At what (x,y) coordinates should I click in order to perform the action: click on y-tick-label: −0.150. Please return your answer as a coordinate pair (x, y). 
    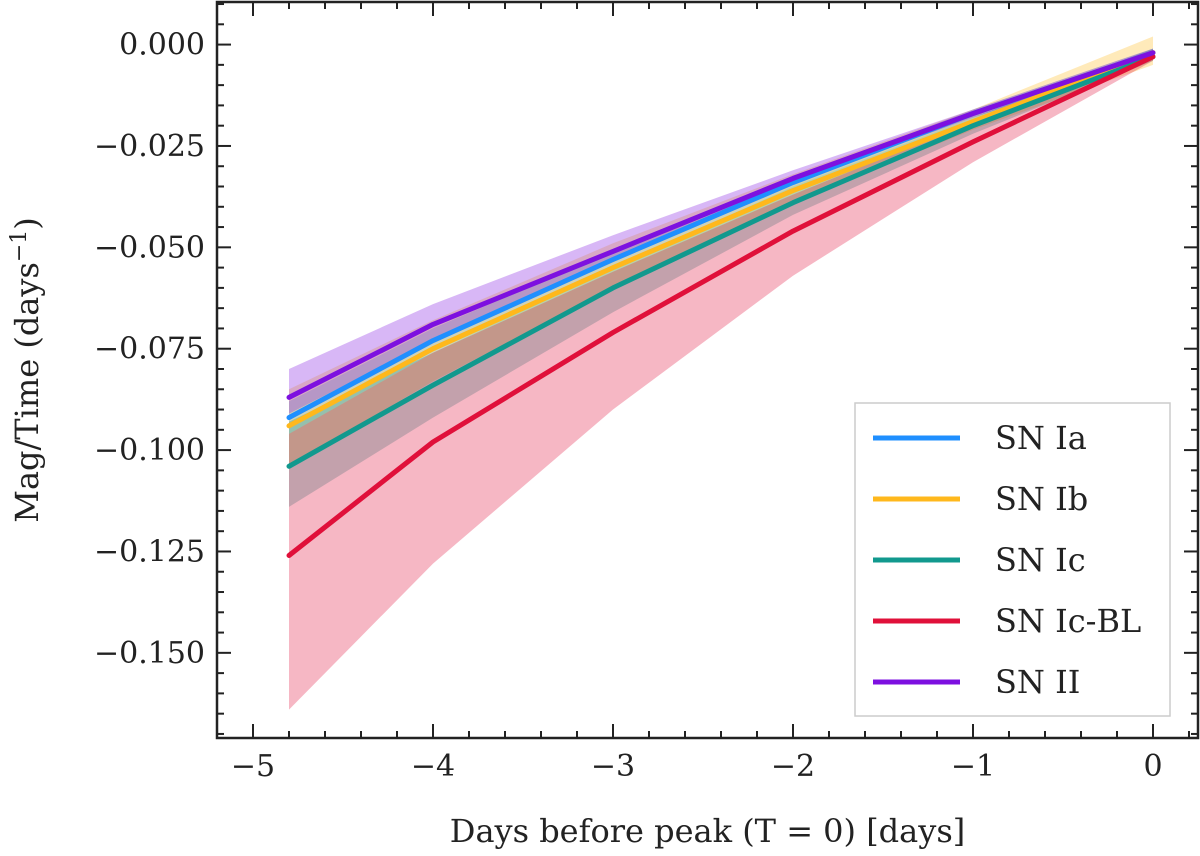
    Looking at the image, I should click on (149, 653).